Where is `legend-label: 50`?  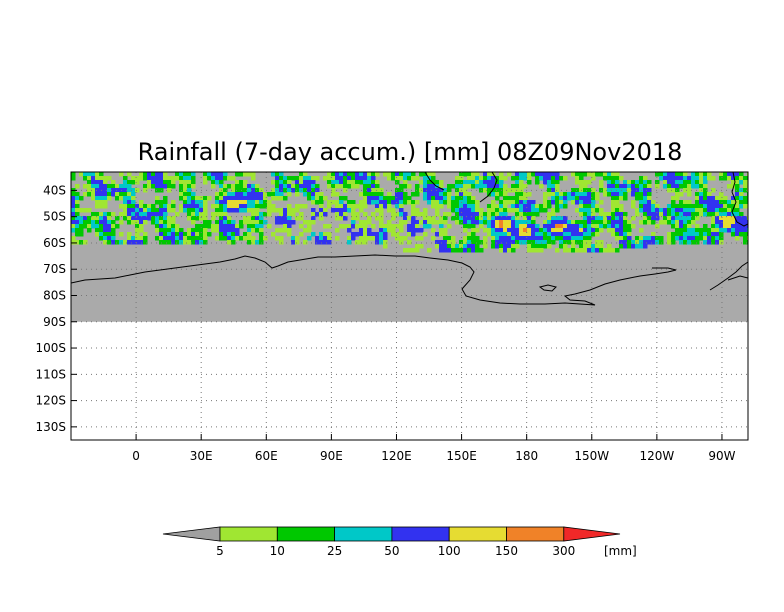
legend-label: 50 is located at coordinates (391, 551).